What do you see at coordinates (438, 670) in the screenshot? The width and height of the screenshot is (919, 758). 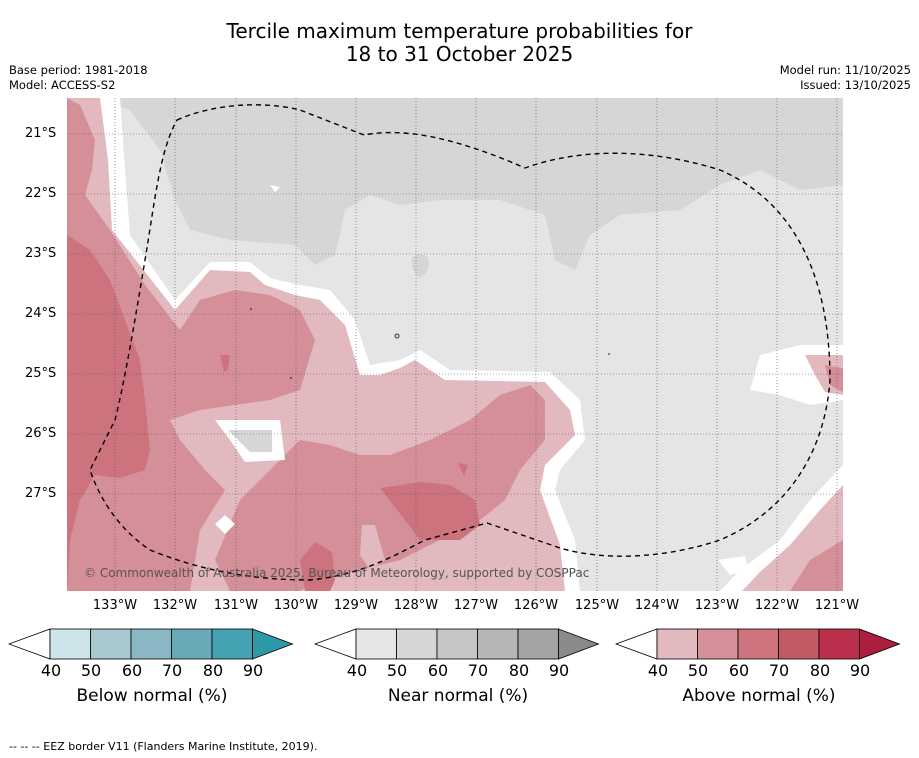 I see `cbar1-tick: 60` at bounding box center [438, 670].